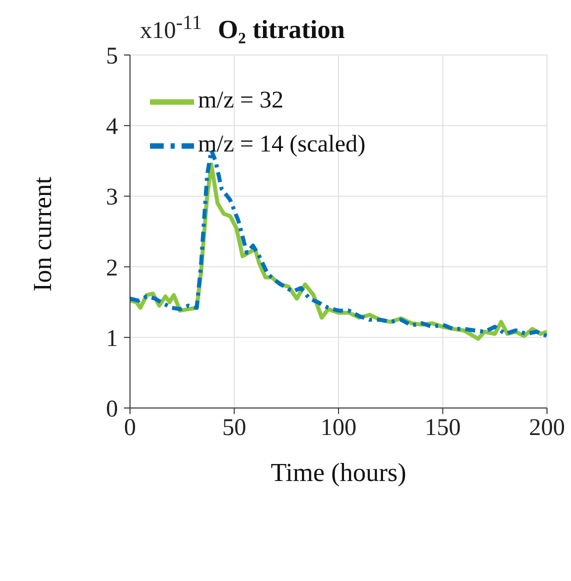 The image size is (571, 581). Describe the element at coordinates (282, 145) in the screenshot. I see `legend-label: m/z = 14 (scaled)` at that location.